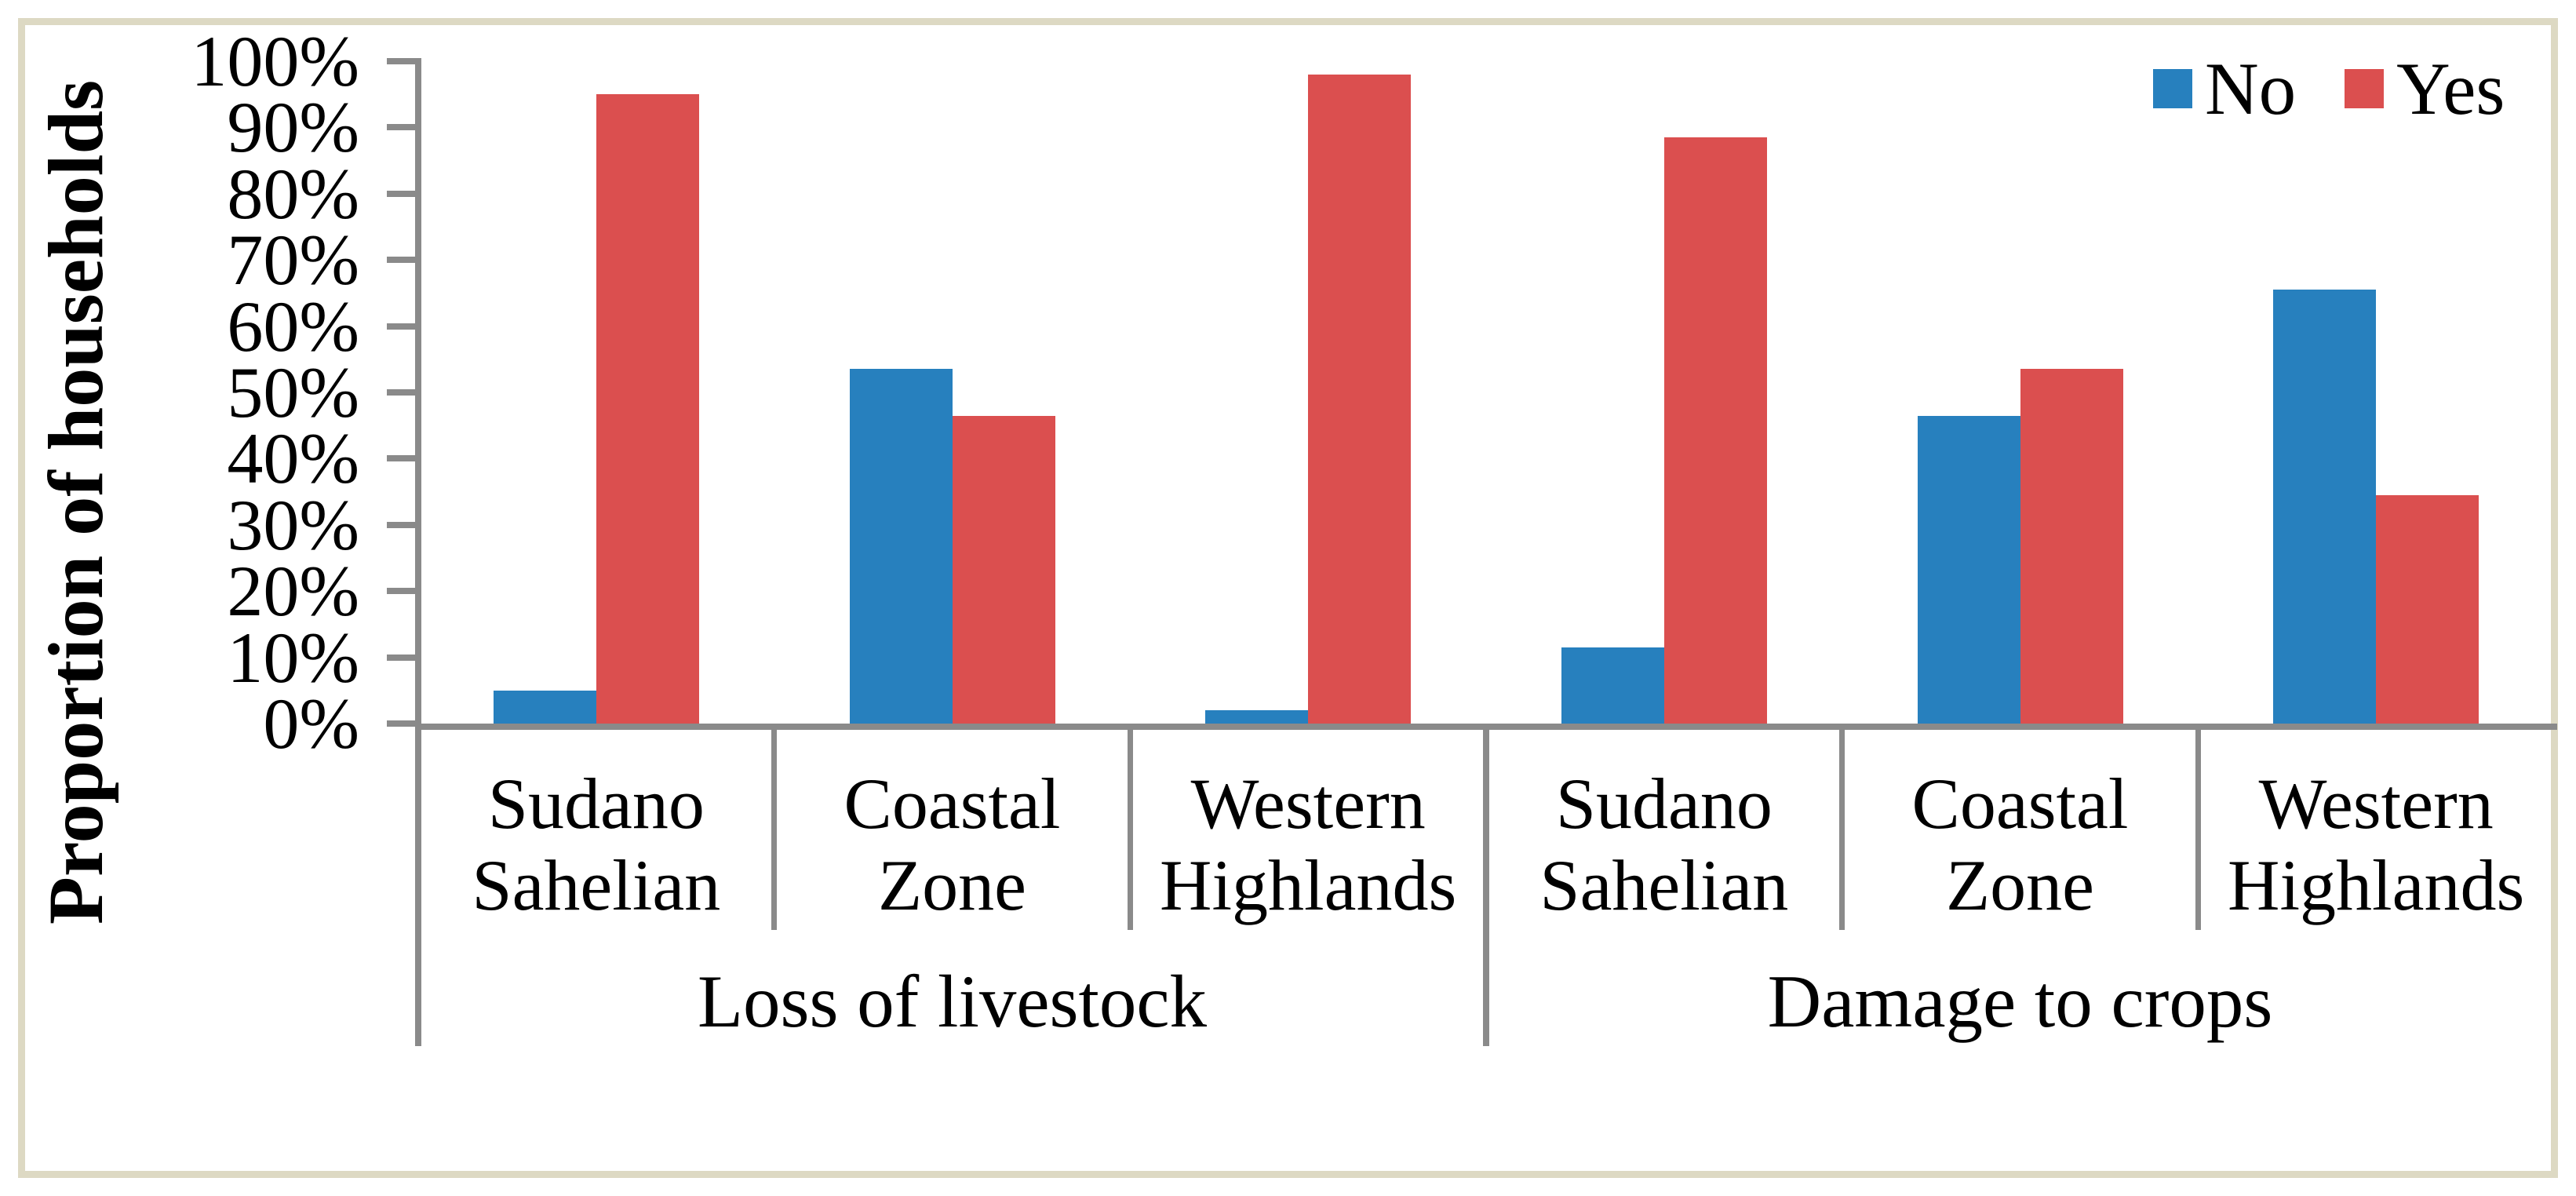  What do you see at coordinates (2365, 88) in the screenshot?
I see `legend-swatch-yes` at bounding box center [2365, 88].